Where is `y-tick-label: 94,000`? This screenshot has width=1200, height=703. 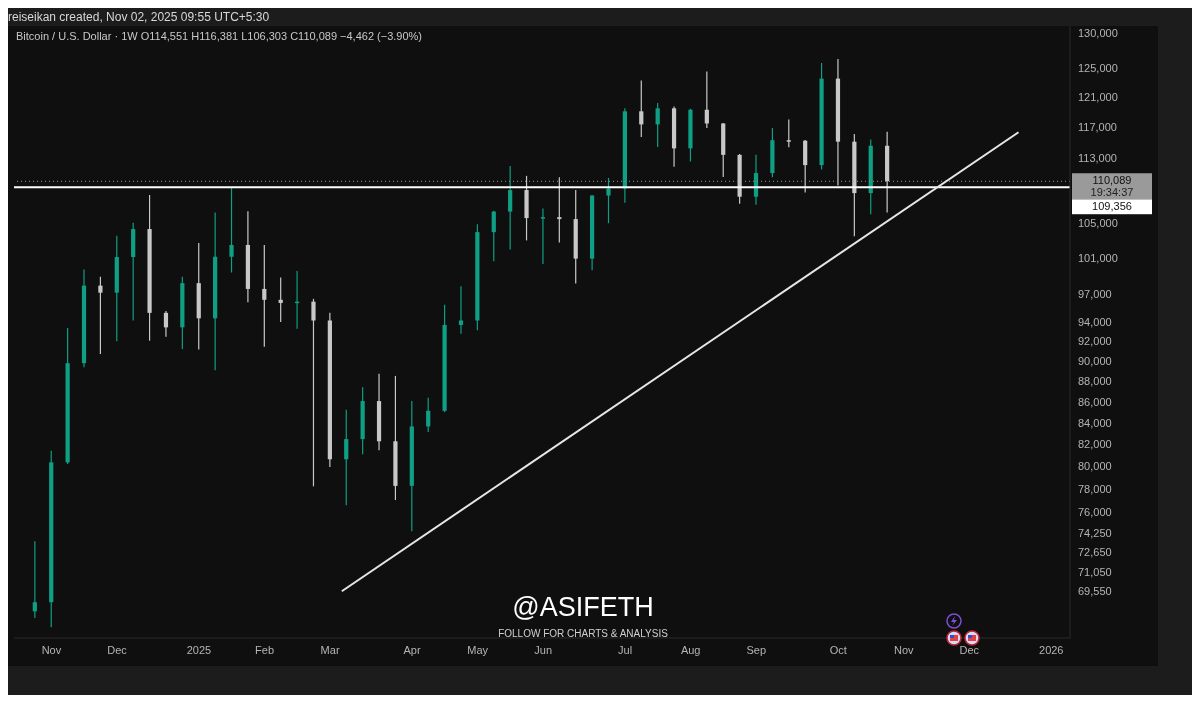
y-tick-label: 94,000 is located at coordinates (1095, 322).